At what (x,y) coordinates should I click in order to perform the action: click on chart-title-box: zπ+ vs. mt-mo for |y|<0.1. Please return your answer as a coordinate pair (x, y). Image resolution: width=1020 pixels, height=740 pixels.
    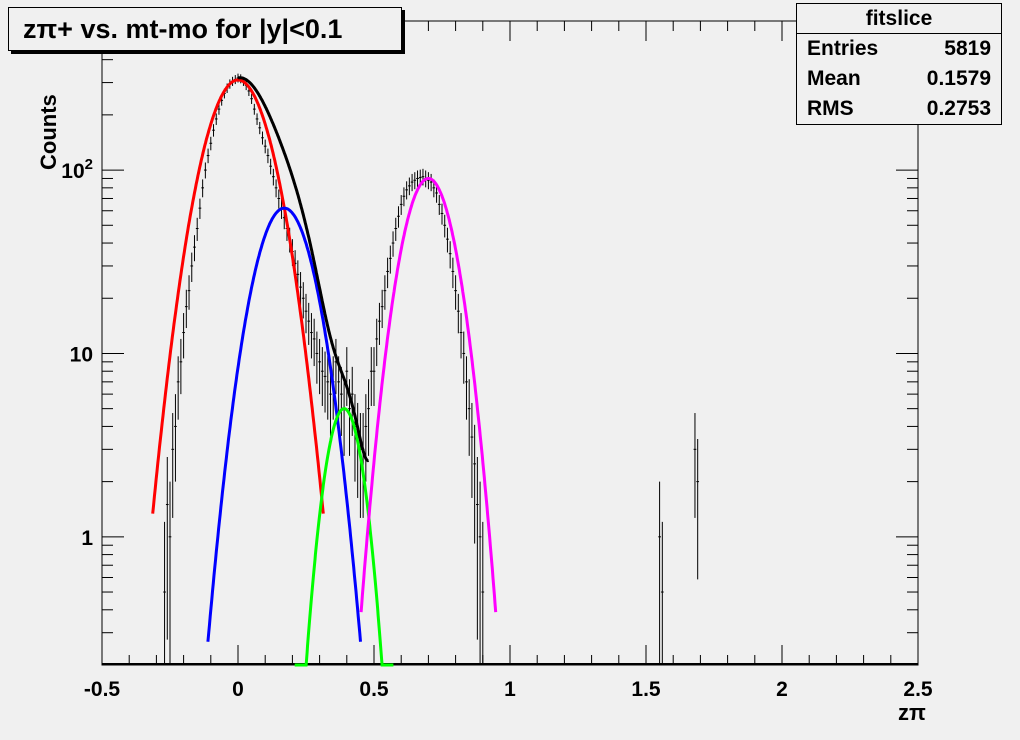
    Looking at the image, I should click on (205, 29).